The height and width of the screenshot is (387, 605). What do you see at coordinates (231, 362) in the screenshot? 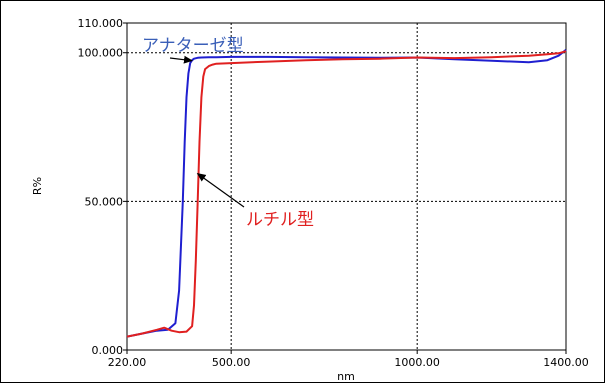
I see `x-tick-label: 500.00` at bounding box center [231, 362].